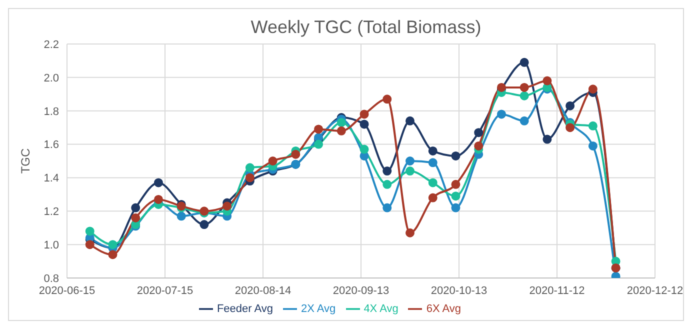 The image size is (692, 336). What do you see at coordinates (51, 112) in the screenshot?
I see `y-tick-label: 1.8` at bounding box center [51, 112].